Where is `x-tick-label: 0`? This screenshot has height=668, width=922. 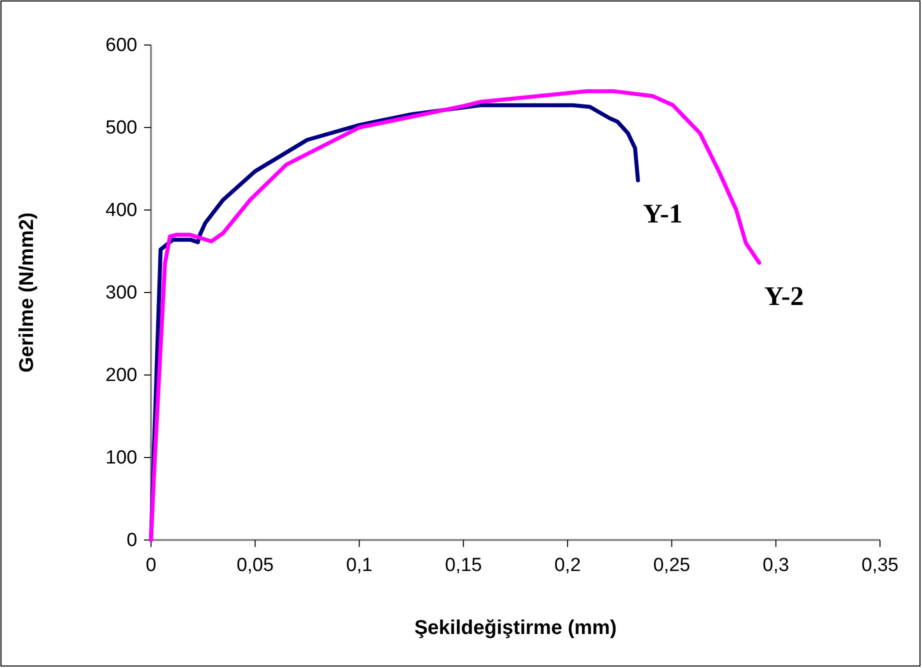
x-tick-label: 0 is located at coordinates (151, 565).